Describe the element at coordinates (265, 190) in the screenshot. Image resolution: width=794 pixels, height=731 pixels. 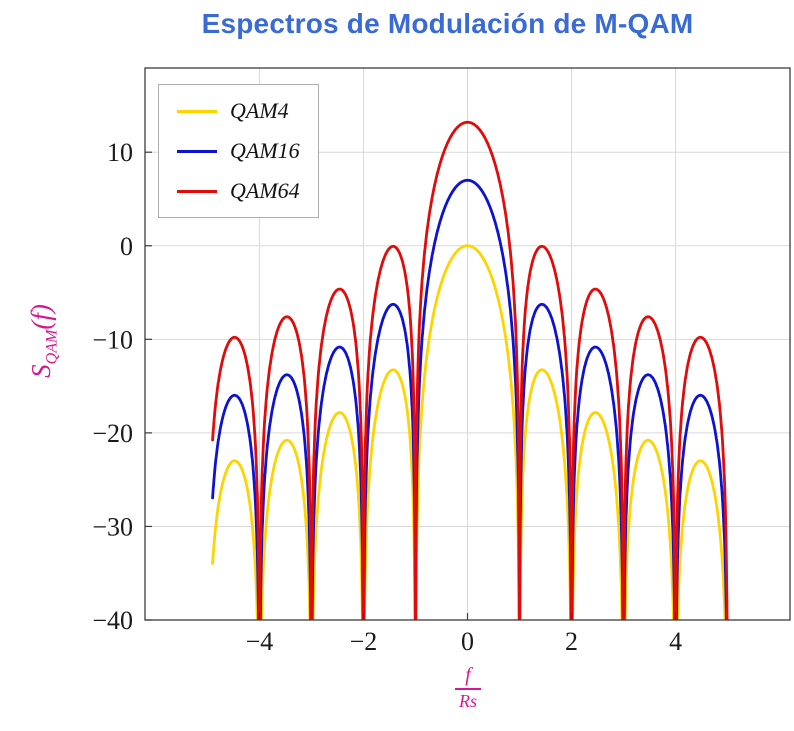
I see `legend-label: QAM64` at that location.